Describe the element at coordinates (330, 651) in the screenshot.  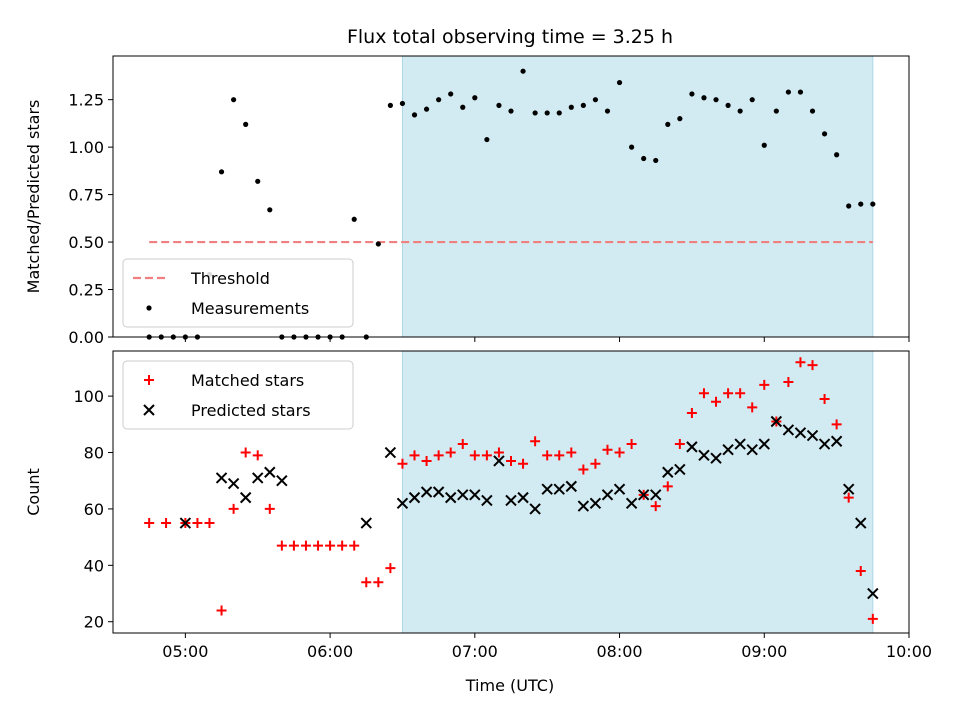
I see `x-tick-label: 06:00` at that location.